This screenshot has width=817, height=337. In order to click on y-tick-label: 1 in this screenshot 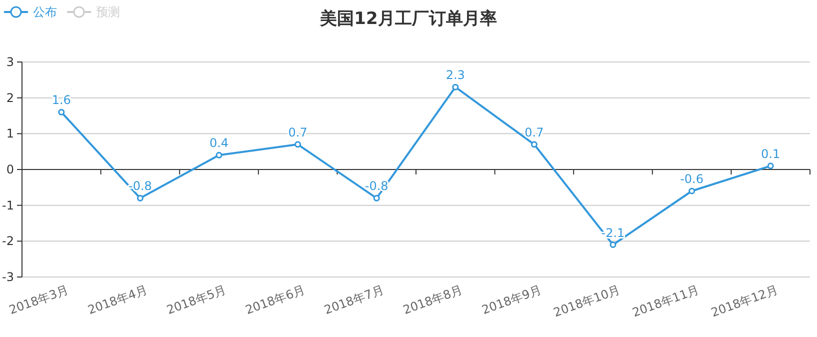, I will do `click(10, 133)`.